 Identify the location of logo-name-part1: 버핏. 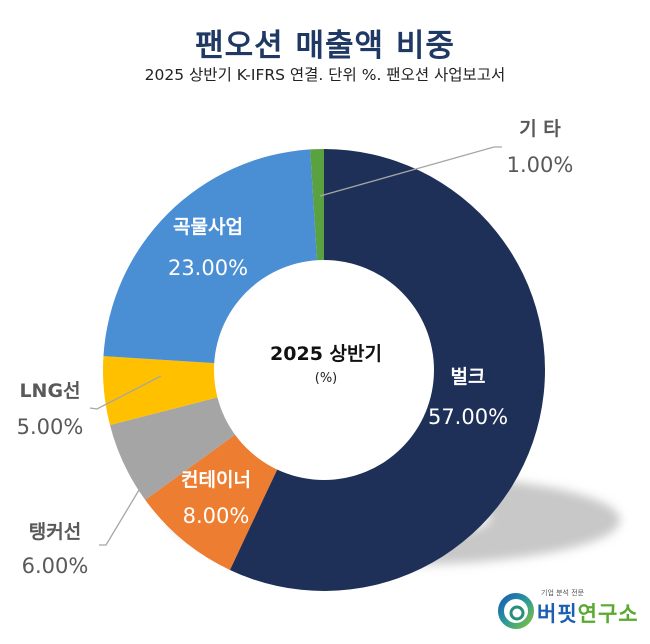
(557, 614).